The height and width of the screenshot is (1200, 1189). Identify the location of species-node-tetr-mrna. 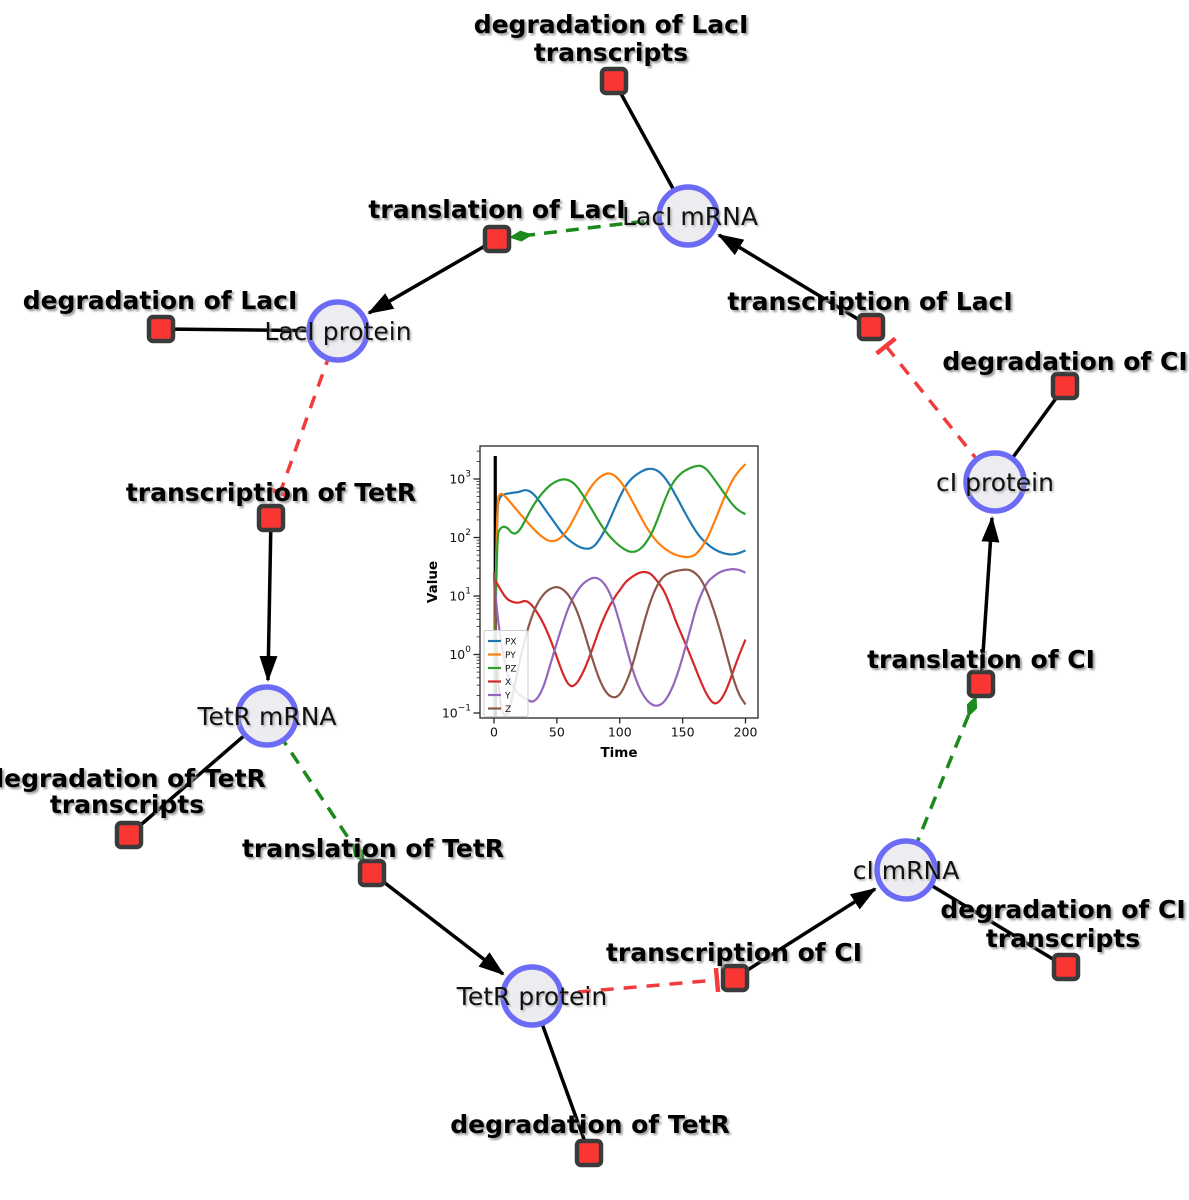
(267, 716).